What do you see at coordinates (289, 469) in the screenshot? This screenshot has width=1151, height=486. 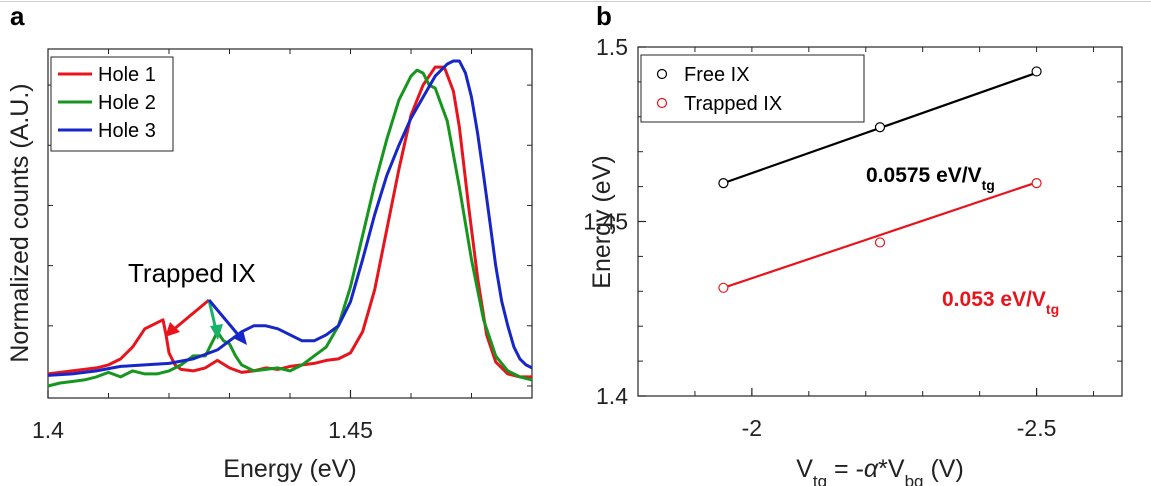 I see `panel-a-xlabel: Energy (eV)` at bounding box center [289, 469].